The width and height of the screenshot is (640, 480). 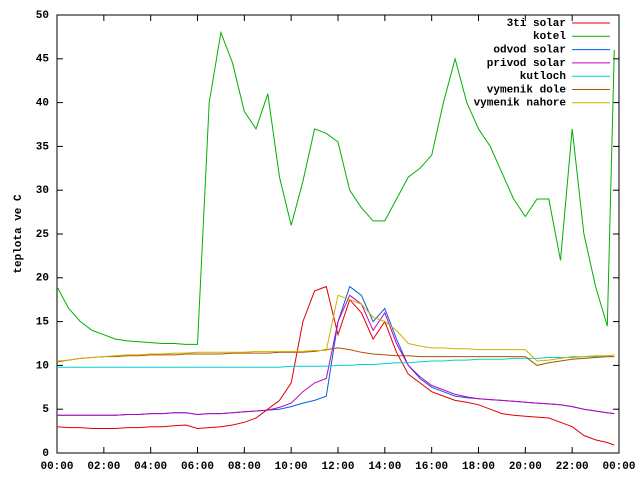 What do you see at coordinates (536, 24) in the screenshot?
I see `legend-label: 3ti solar` at bounding box center [536, 24].